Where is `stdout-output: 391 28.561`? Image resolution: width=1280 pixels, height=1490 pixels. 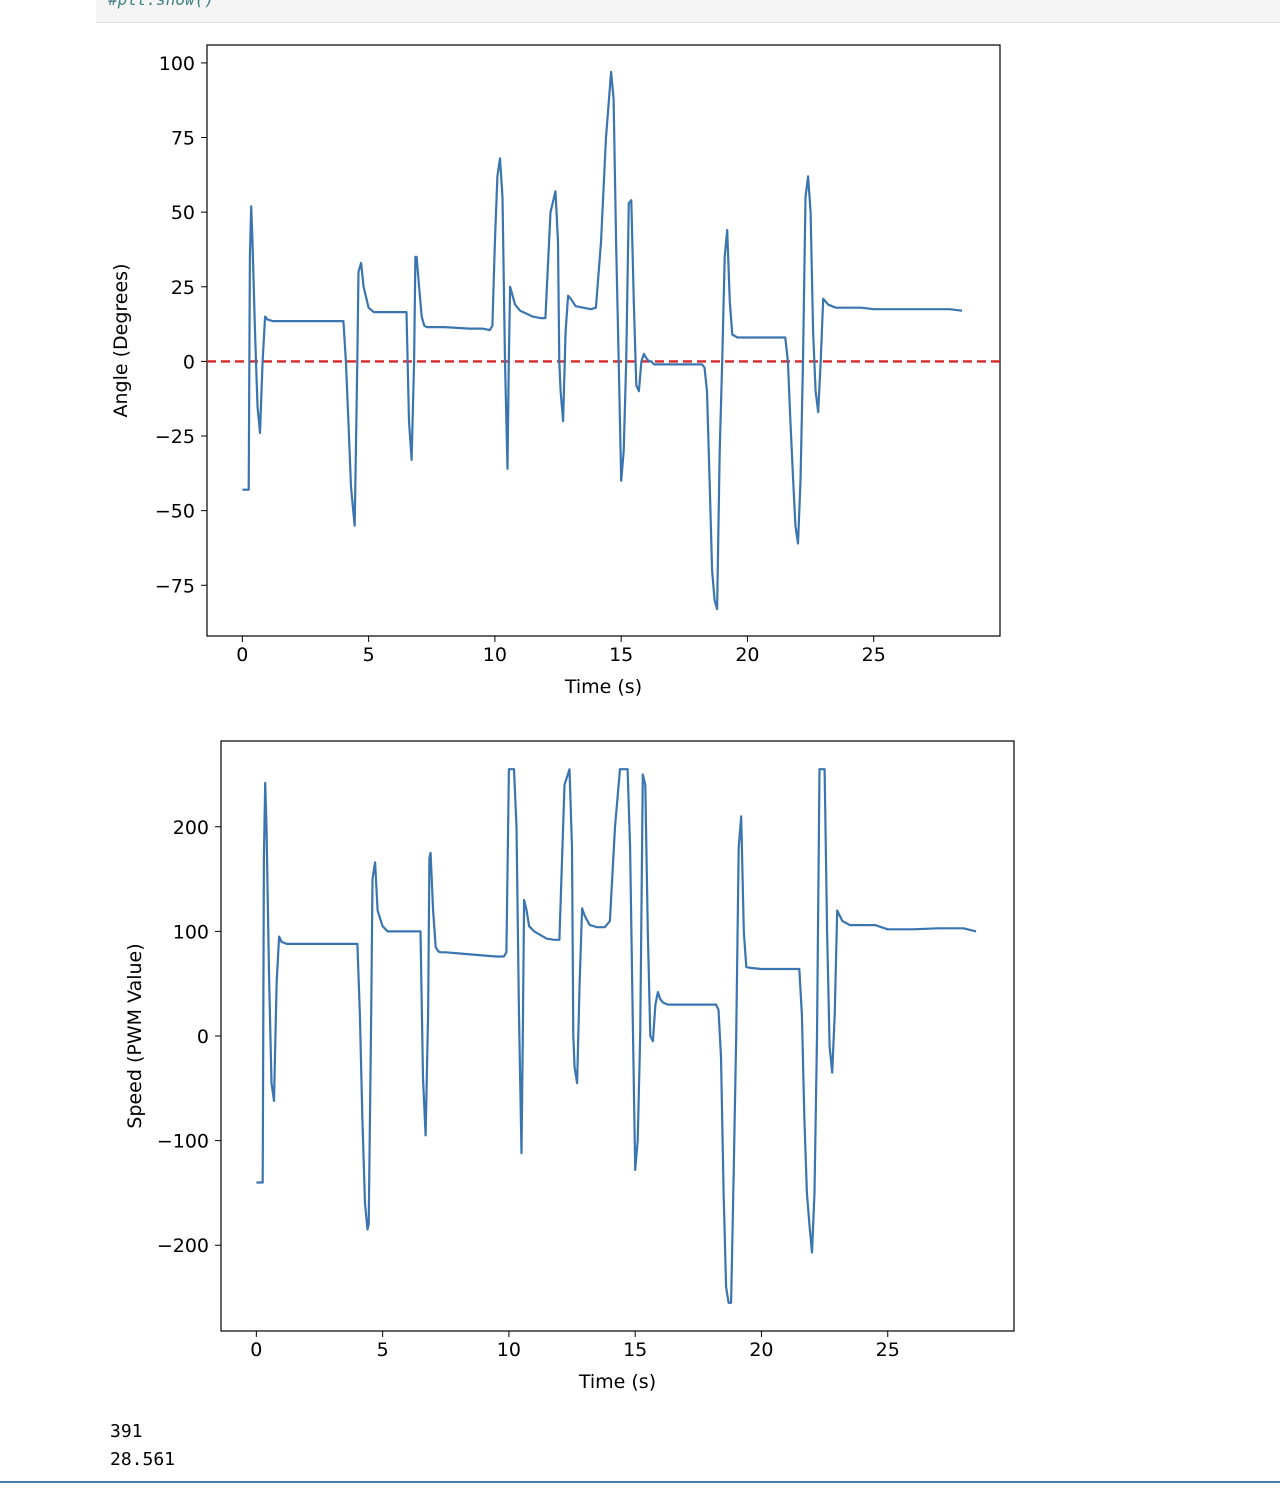
stdout-output: 391 28.561 is located at coordinates (142, 1446).